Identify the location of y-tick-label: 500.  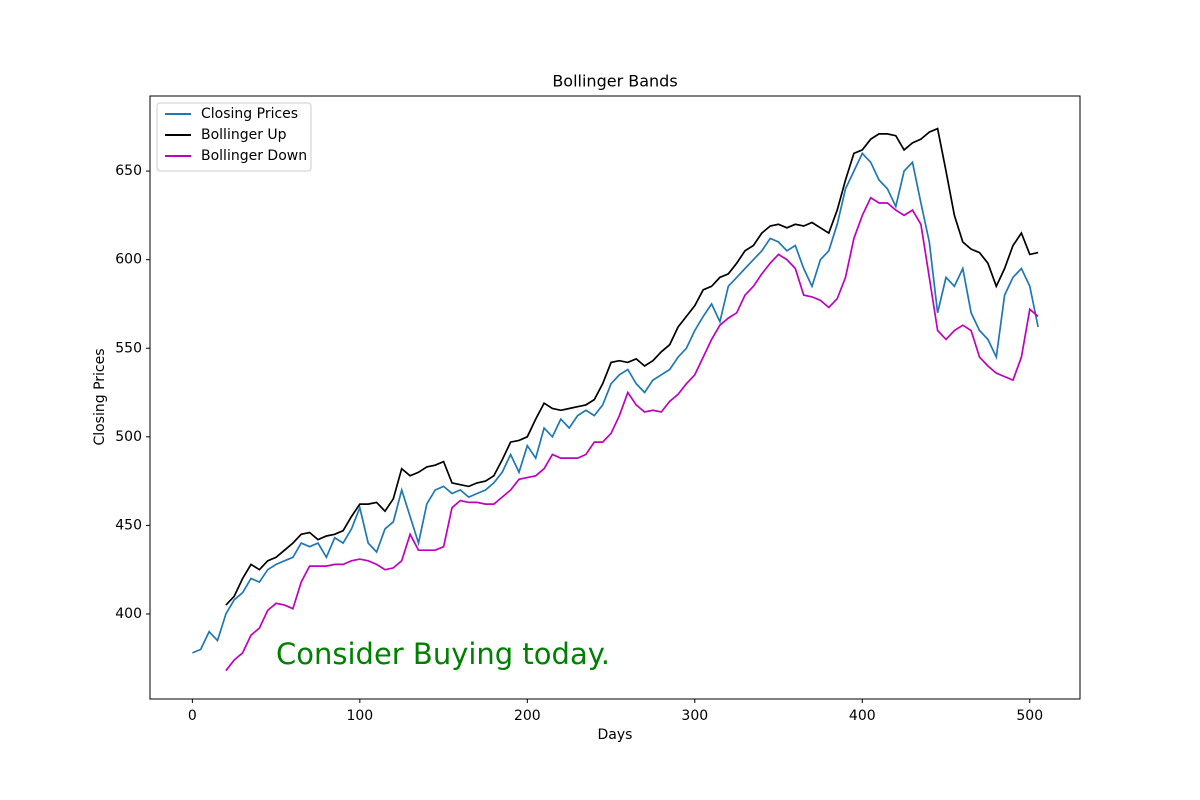
(128, 437).